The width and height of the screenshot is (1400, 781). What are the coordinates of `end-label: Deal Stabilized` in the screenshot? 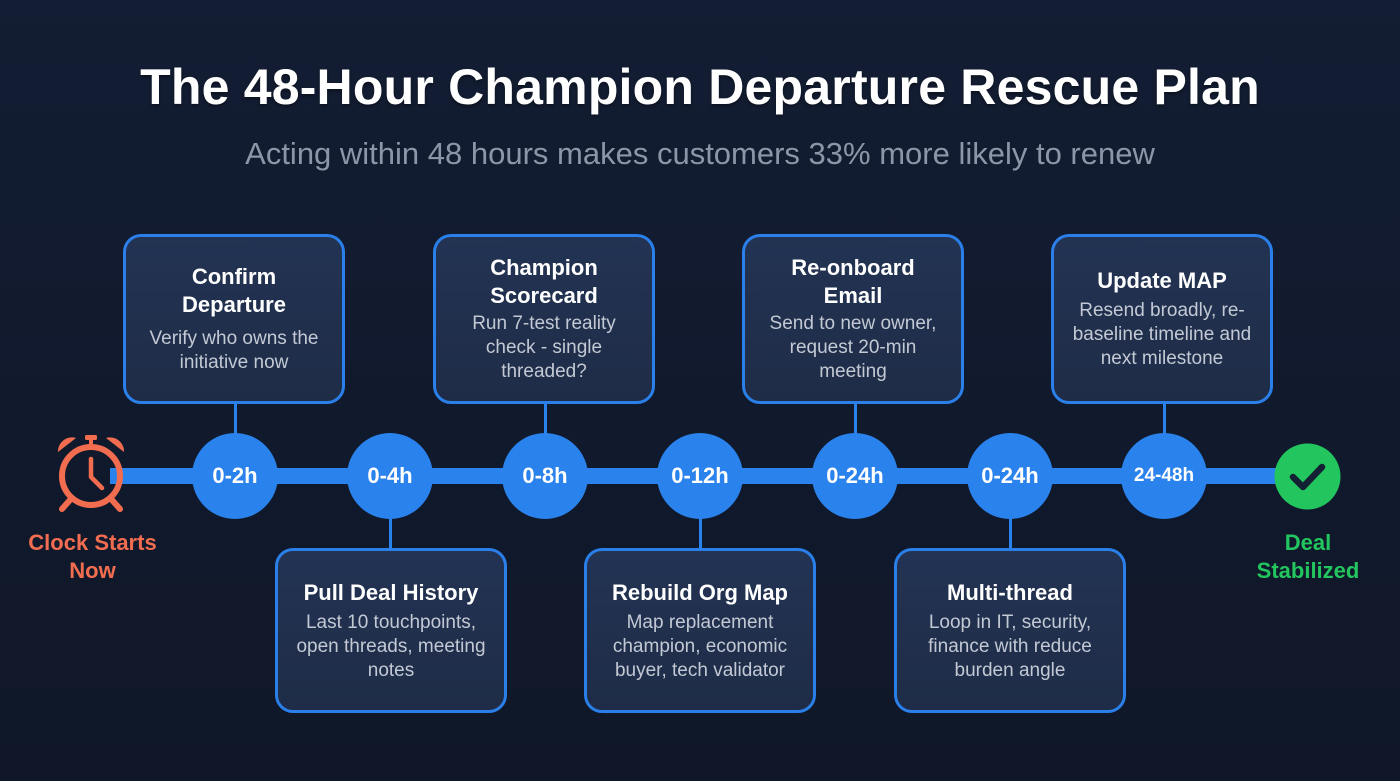 It's located at (1308, 556).